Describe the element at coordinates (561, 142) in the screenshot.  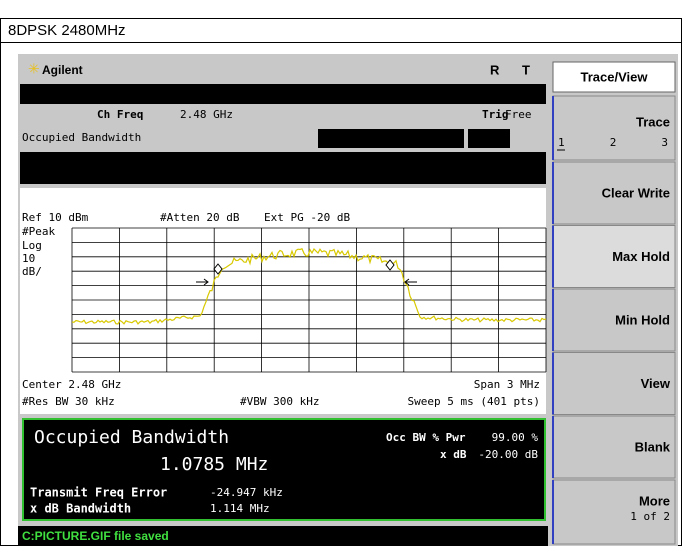
I see `softkey-option: 1` at that location.